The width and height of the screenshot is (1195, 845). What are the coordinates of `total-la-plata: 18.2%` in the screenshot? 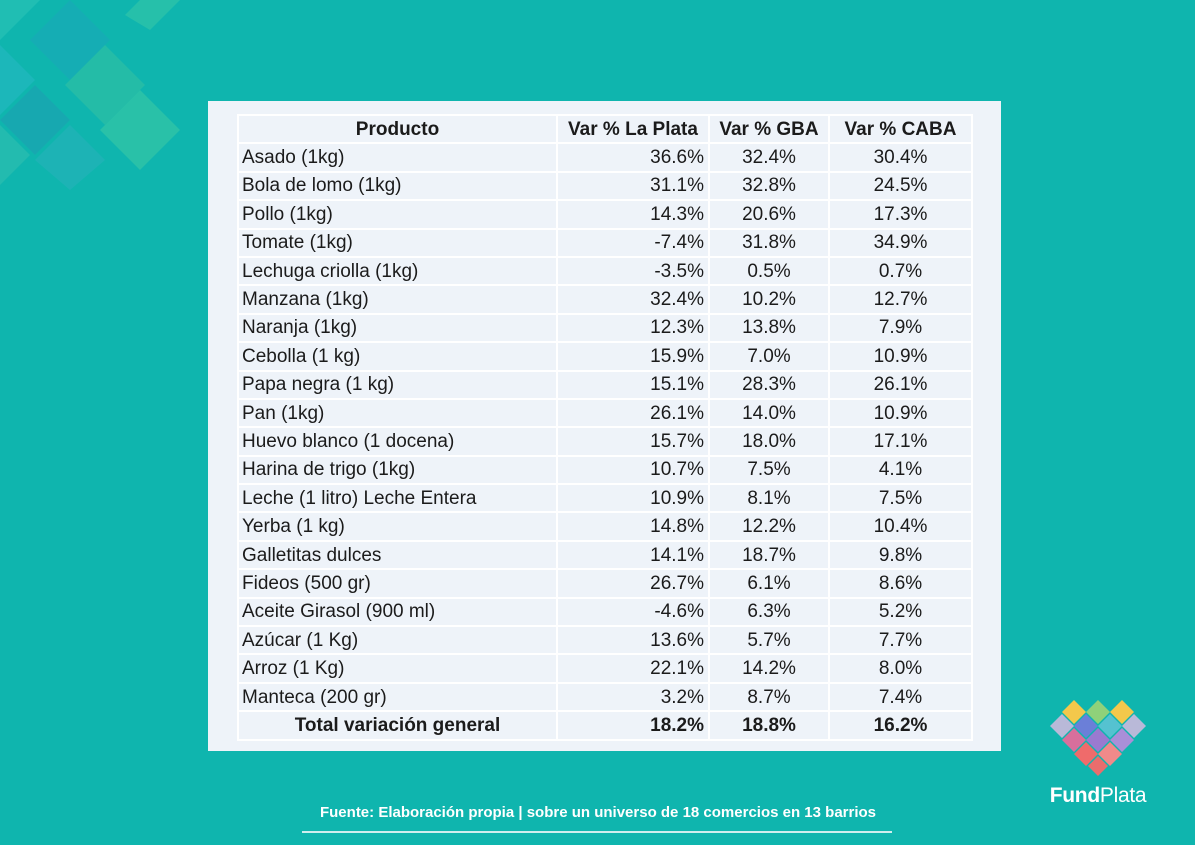 It's located at (633, 725).